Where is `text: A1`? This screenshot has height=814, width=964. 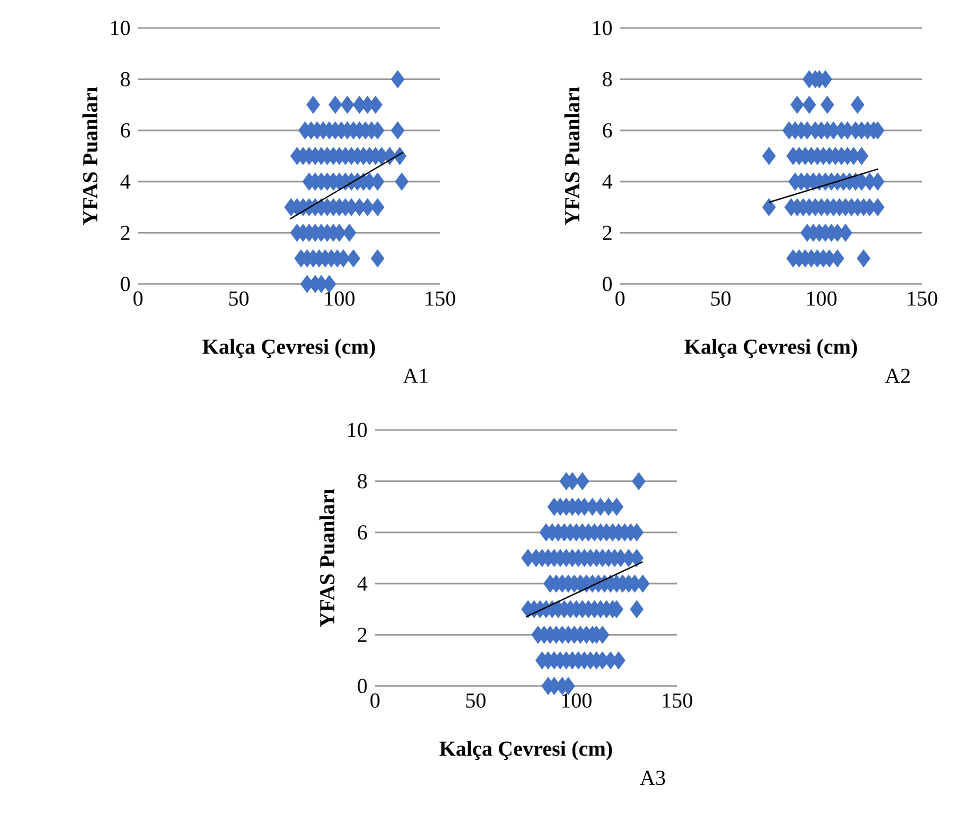
text: A1 is located at coordinates (415, 375).